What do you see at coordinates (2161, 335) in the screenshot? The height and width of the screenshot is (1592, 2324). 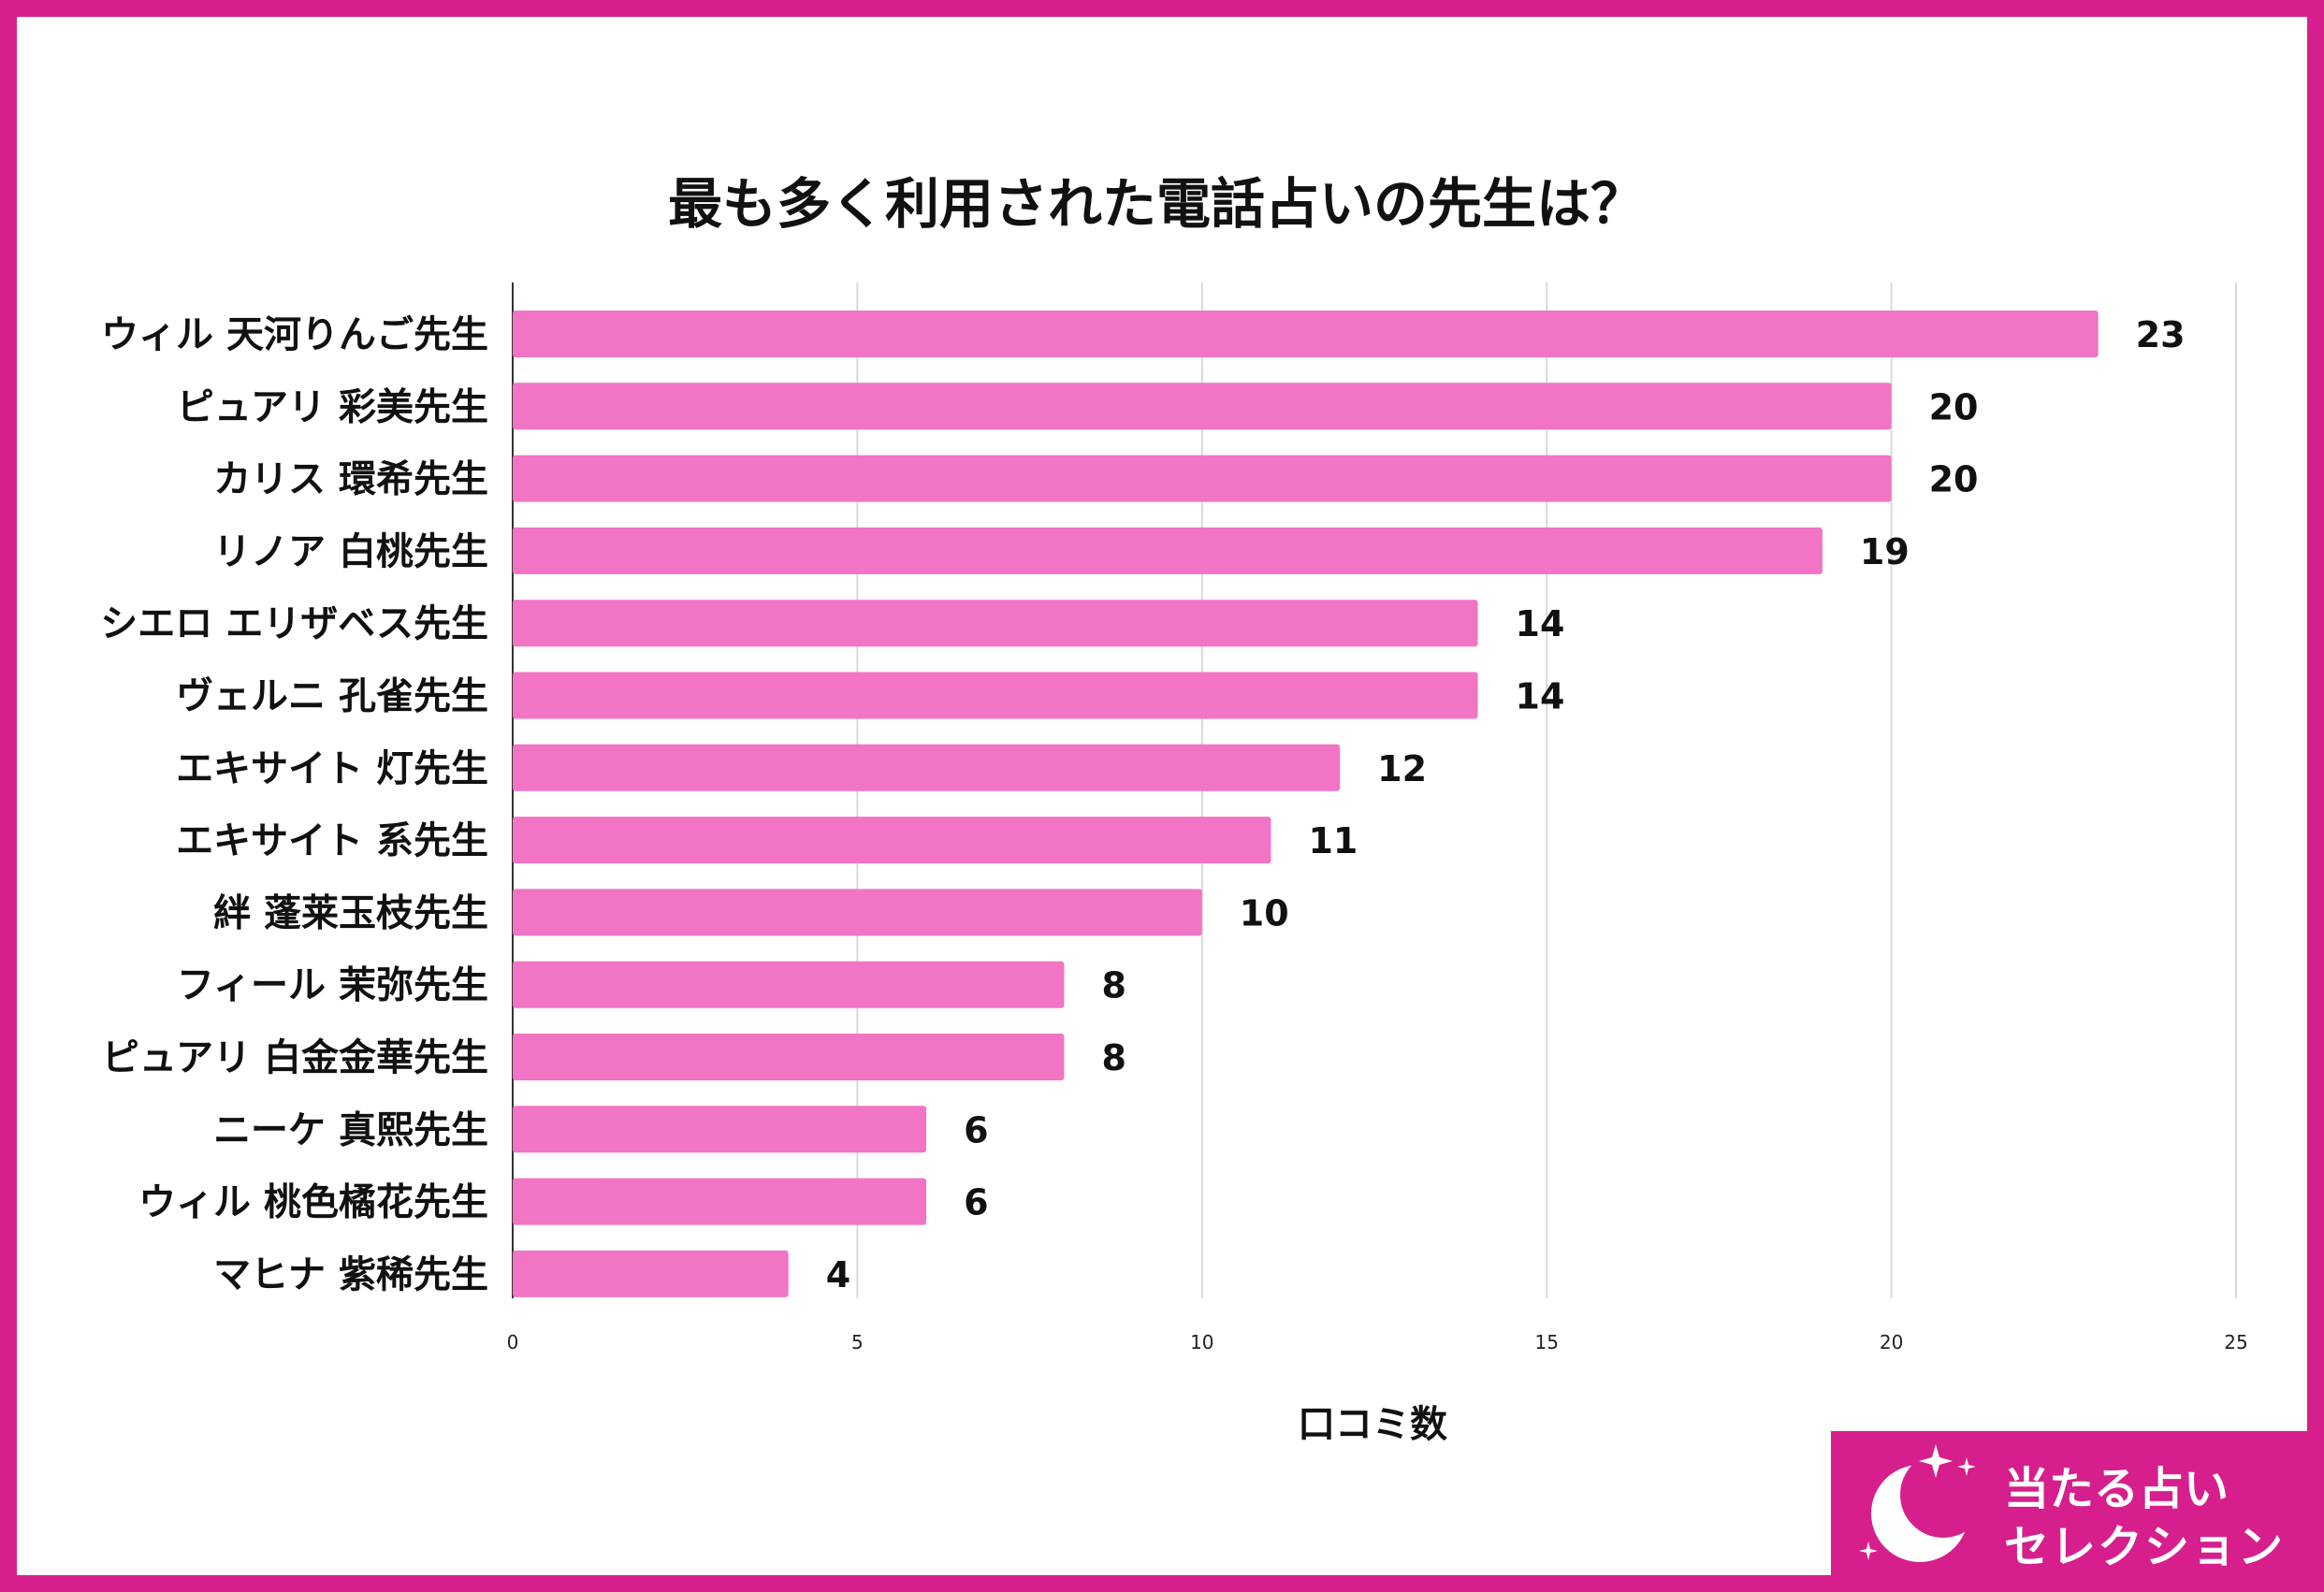 I see `value-label: 23` at bounding box center [2161, 335].